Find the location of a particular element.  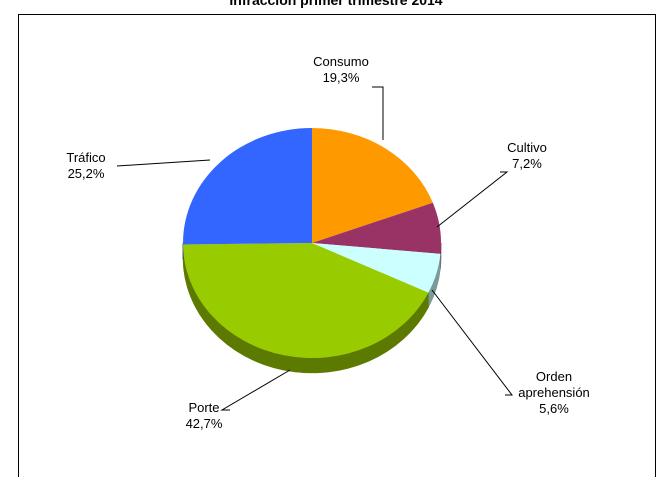

slice-label: Porte is located at coordinates (204, 407).